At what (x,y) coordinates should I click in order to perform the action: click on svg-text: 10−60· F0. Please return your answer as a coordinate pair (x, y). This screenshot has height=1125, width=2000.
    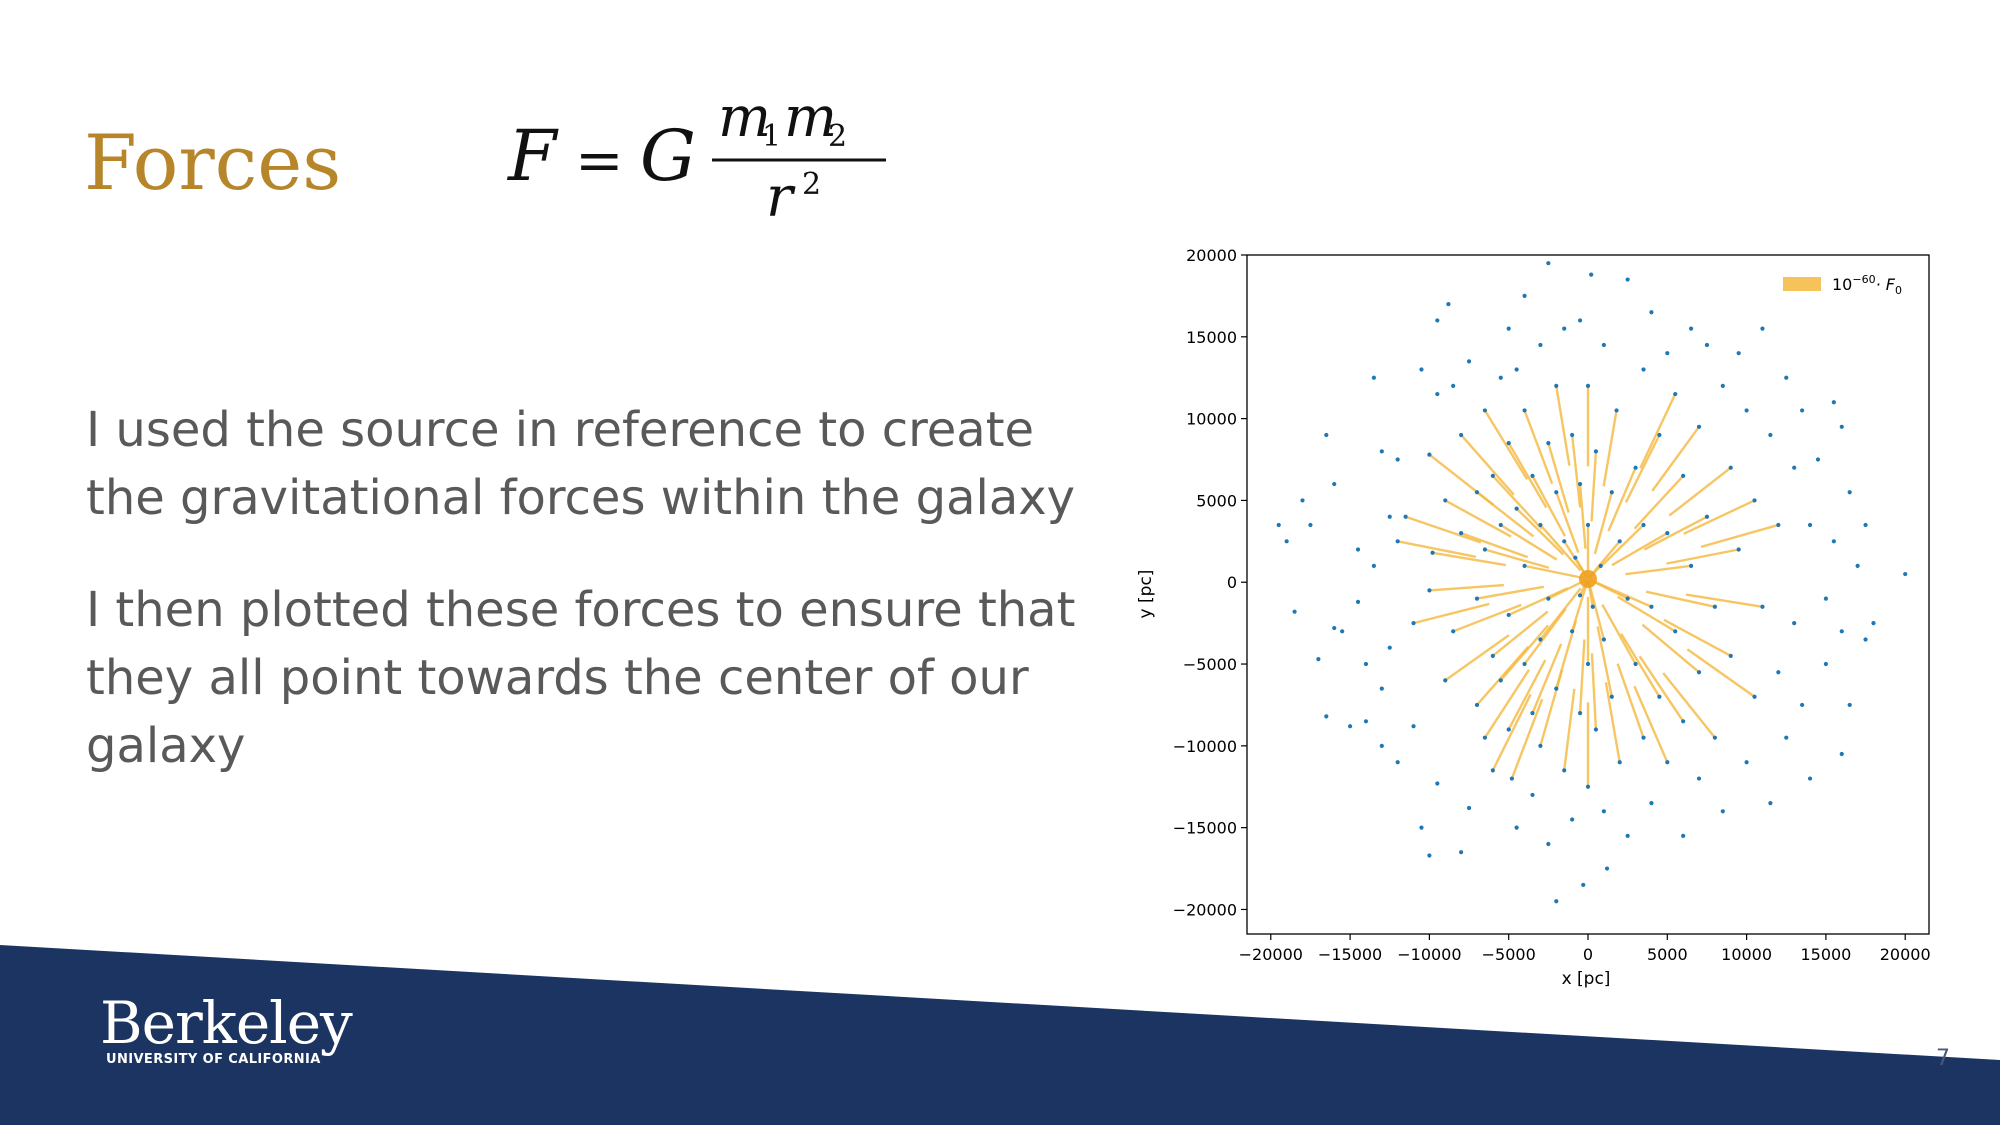
    Looking at the image, I should click on (1867, 285).